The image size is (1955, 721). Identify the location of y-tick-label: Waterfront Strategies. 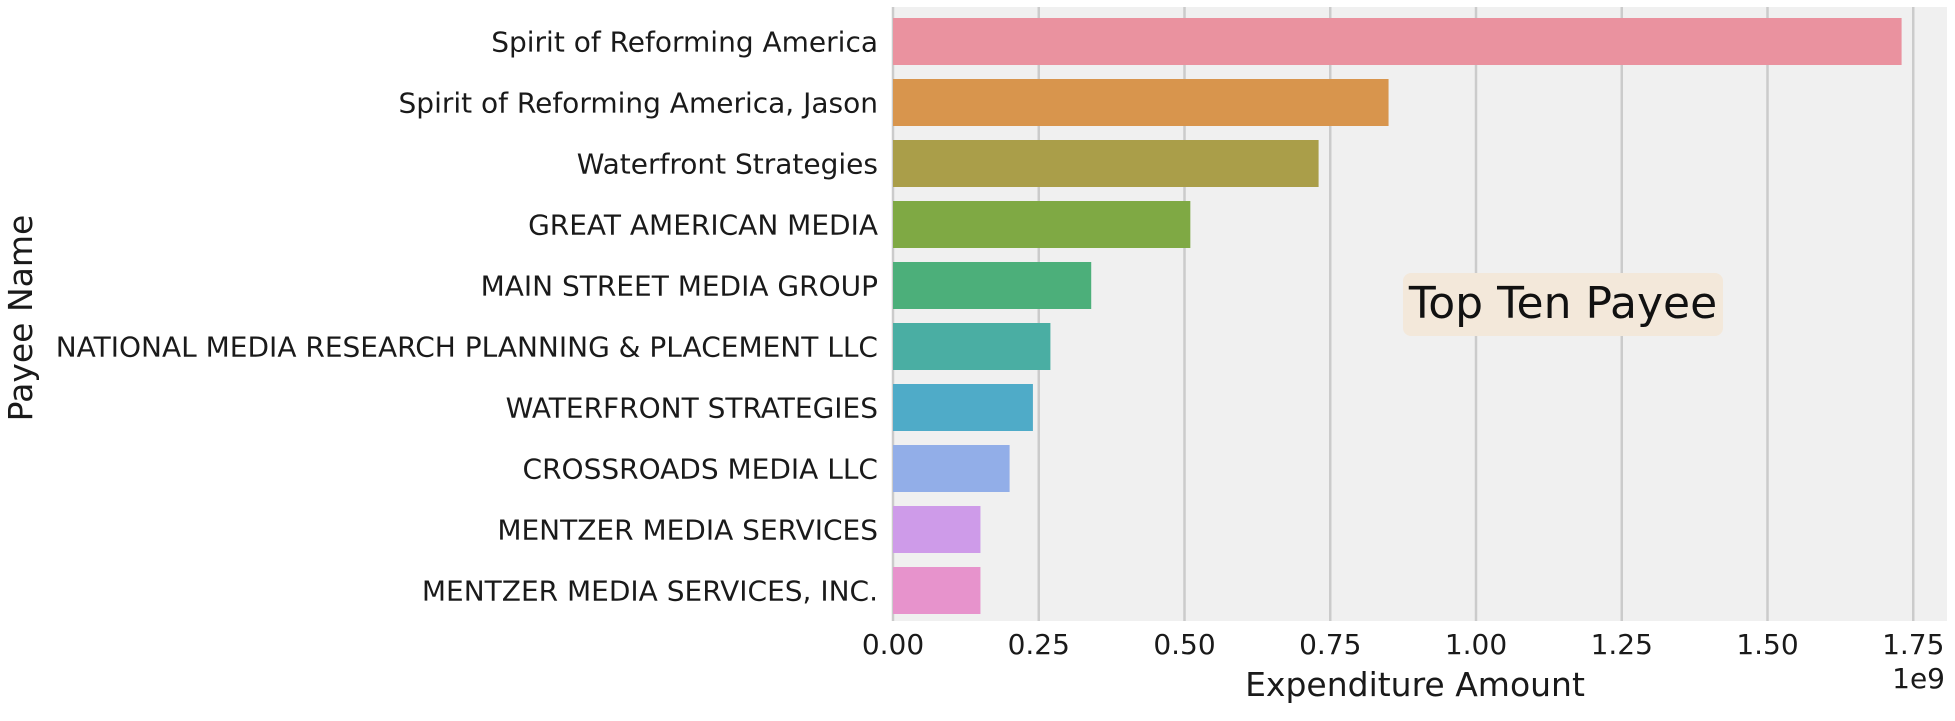
(727, 164).